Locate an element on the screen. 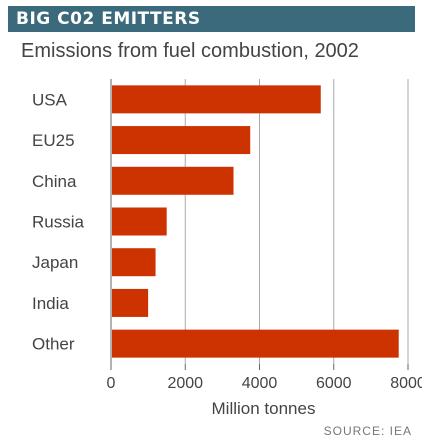 The height and width of the screenshot is (442, 422). category-label: Other is located at coordinates (53, 344).